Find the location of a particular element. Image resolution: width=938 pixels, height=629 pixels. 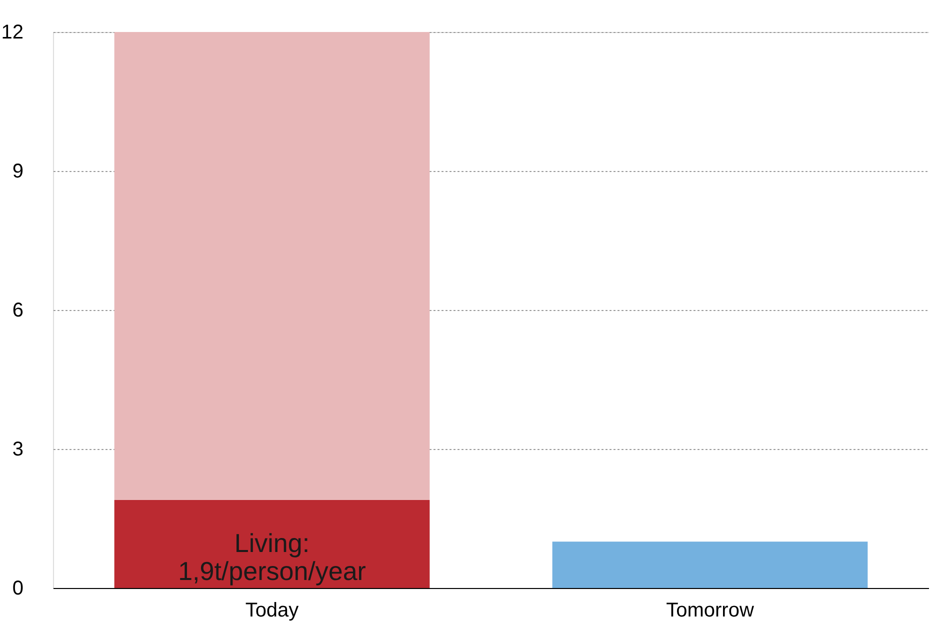

x-tick-label: Today is located at coordinates (272, 611).